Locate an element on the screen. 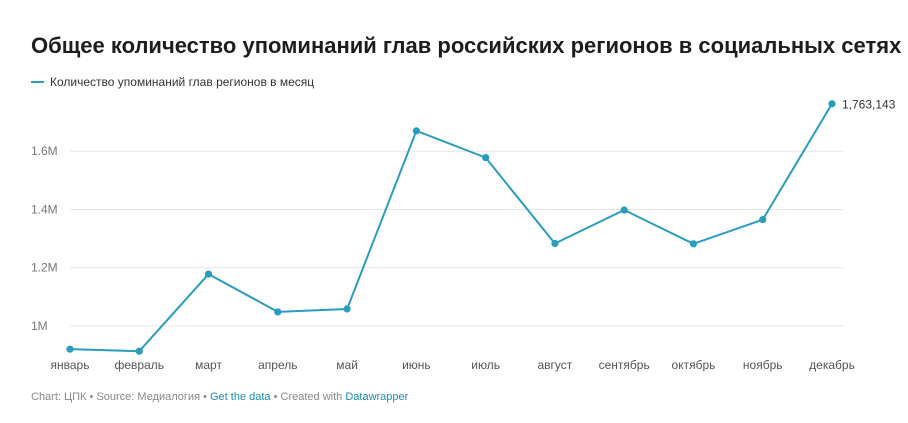 This screenshot has height=423, width=908. x-tick-label: сентябрь is located at coordinates (624, 365).